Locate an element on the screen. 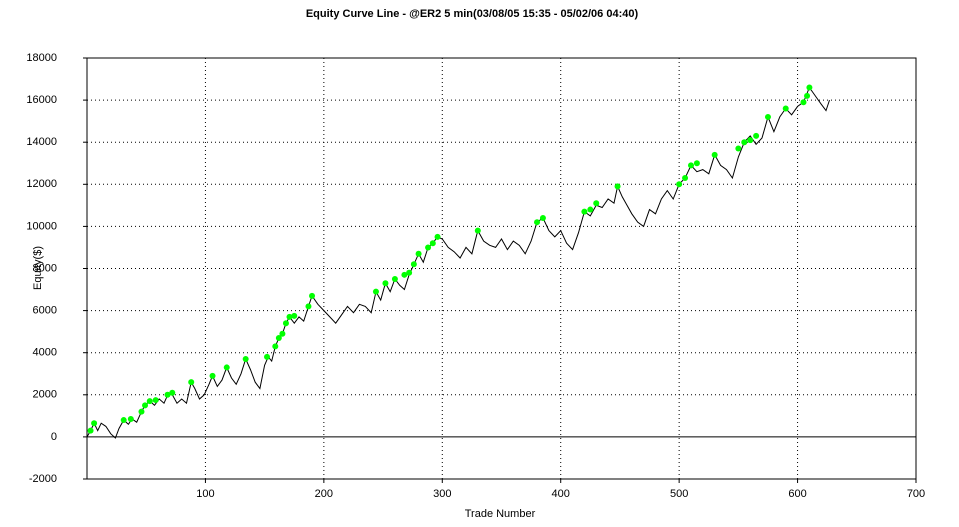 The height and width of the screenshot is (527, 959). x-tick-label: 700 is located at coordinates (916, 494).